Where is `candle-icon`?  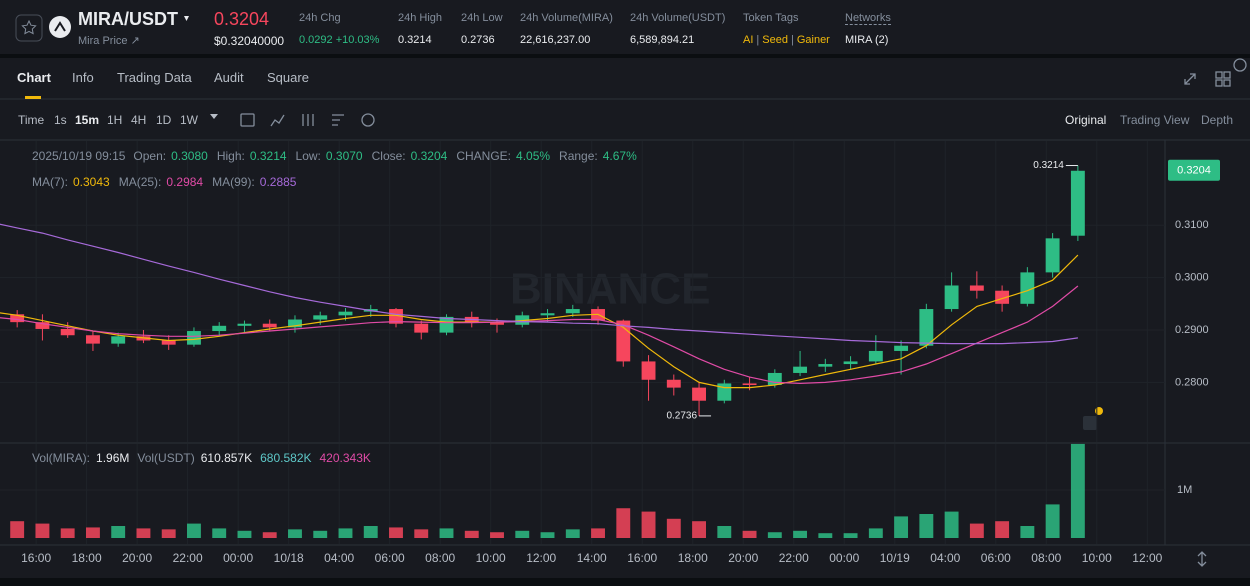 candle-icon is located at coordinates (308, 120).